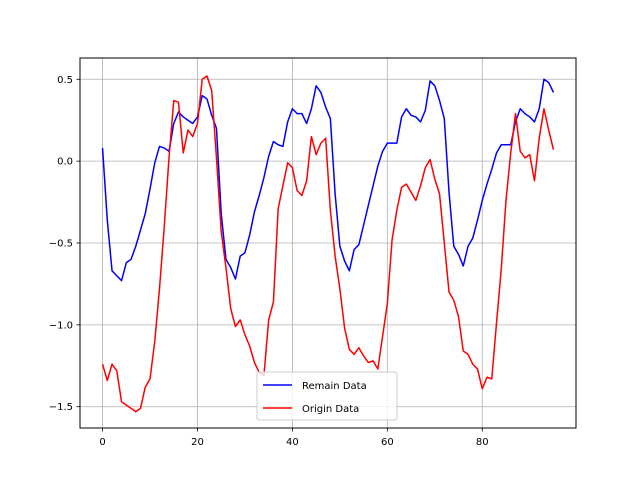 The image size is (640, 480). Describe the element at coordinates (65, 162) in the screenshot. I see `y-tick-label: 0.0` at that location.